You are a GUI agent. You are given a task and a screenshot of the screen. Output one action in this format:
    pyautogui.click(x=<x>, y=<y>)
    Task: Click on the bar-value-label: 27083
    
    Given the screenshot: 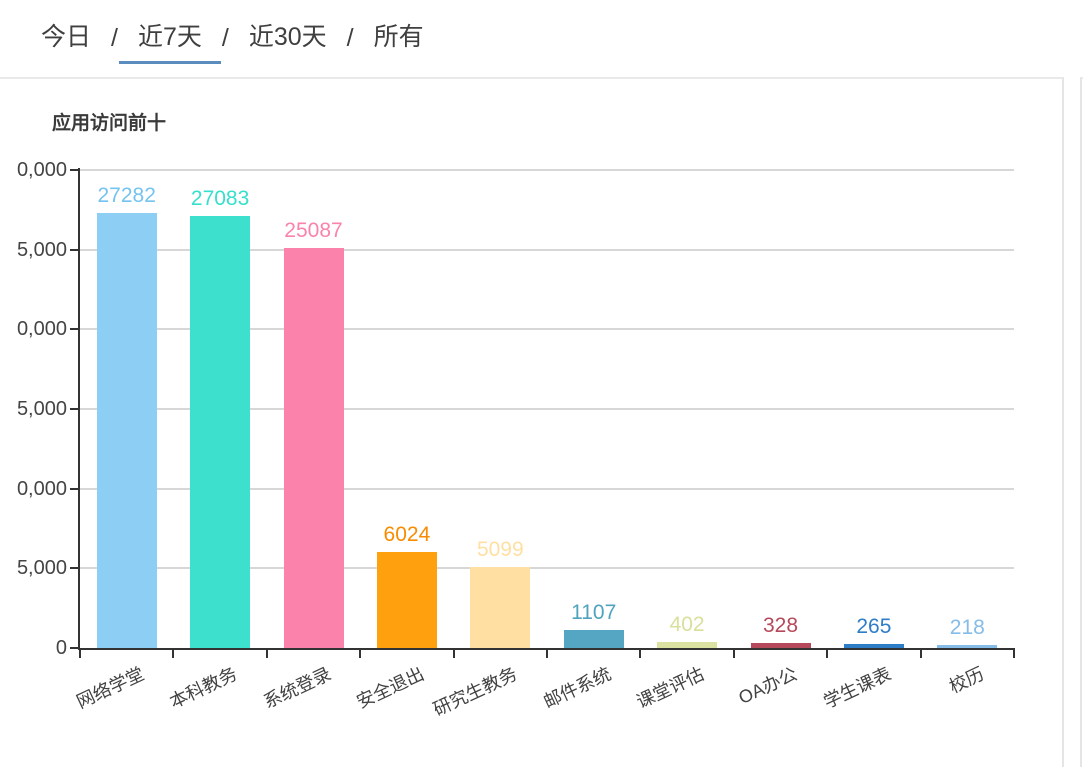 What is the action you would take?
    pyautogui.click(x=220, y=199)
    